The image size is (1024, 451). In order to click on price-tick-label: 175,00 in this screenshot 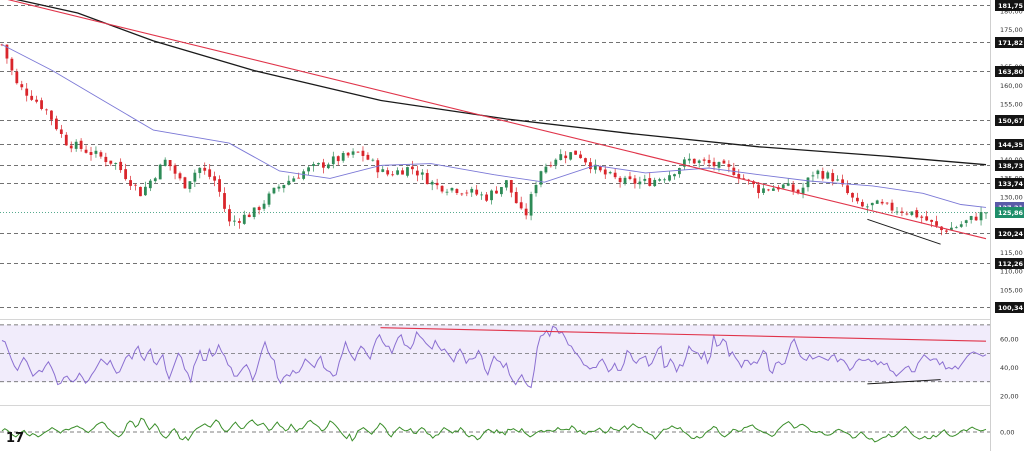, I will do `click(1011, 30)`.